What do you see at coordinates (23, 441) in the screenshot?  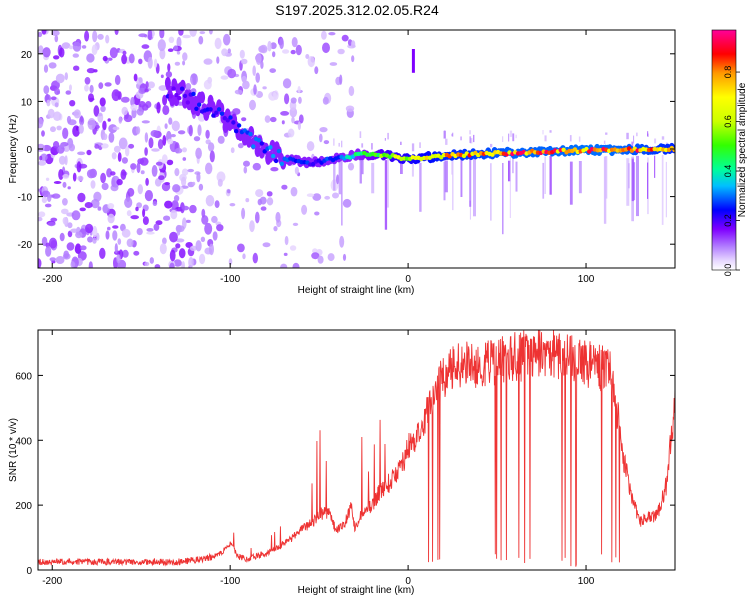 I see `y-tick-label: 400` at bounding box center [23, 441].